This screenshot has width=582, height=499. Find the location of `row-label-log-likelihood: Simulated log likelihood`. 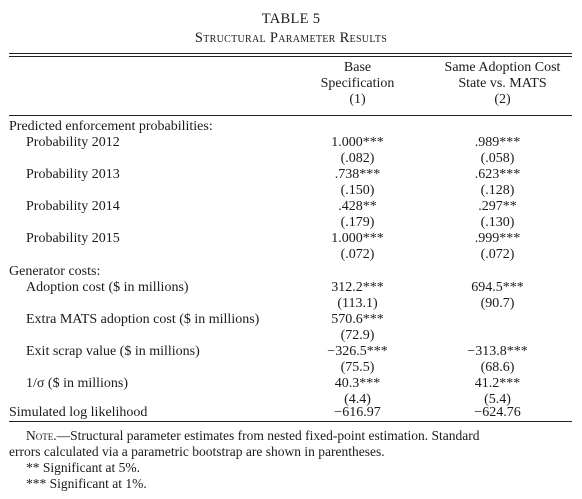

row-label-log-likelihood: Simulated log likelihood is located at coordinates (78, 412).